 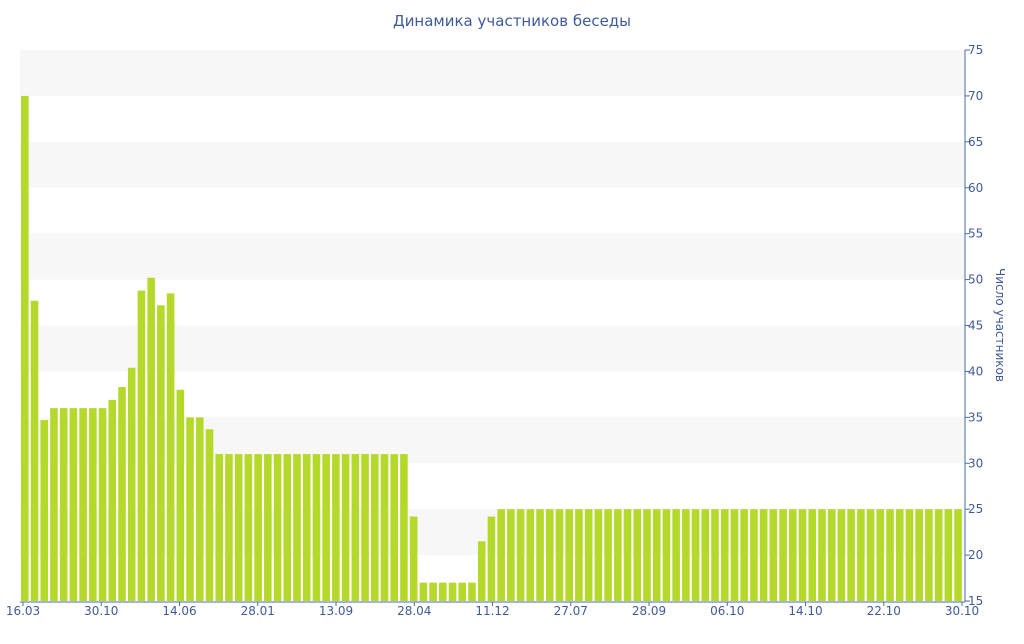 I want to click on x-tick-label: 28.04, so click(x=414, y=611).